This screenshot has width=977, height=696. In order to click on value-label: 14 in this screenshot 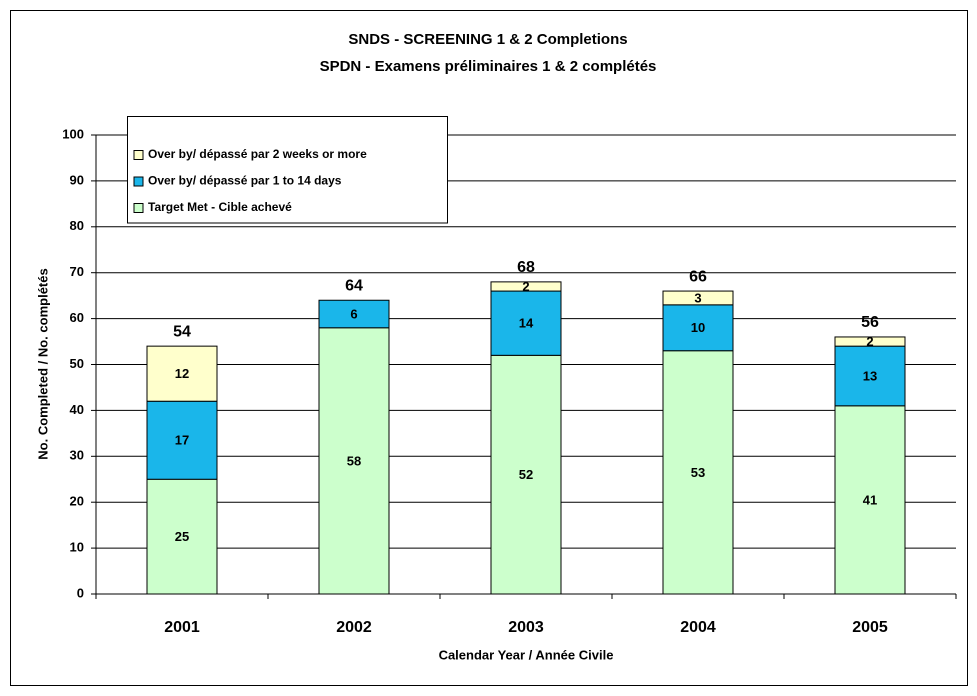, I will do `click(526, 323)`.